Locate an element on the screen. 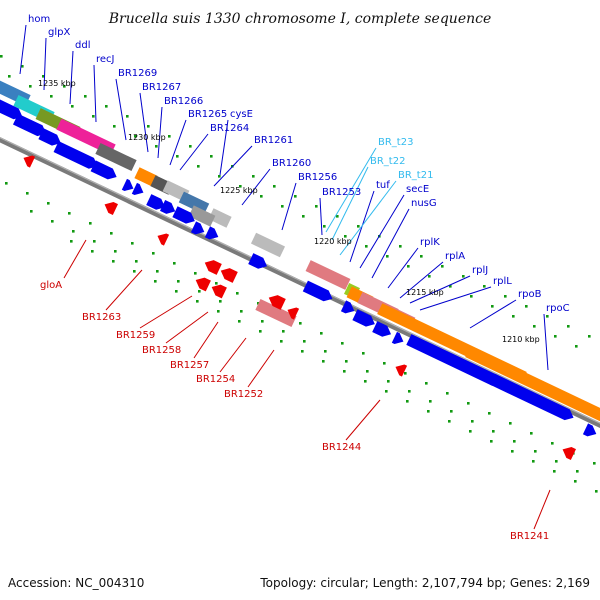  leader-line-sece is located at coordinates (382, 231).